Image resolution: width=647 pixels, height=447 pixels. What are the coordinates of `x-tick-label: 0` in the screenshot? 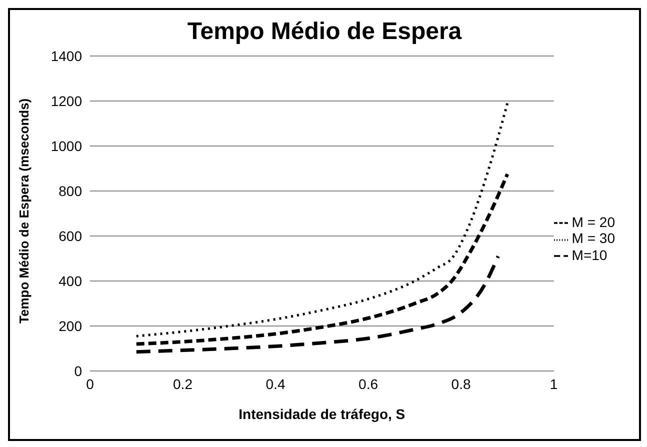 It's located at (90, 384).